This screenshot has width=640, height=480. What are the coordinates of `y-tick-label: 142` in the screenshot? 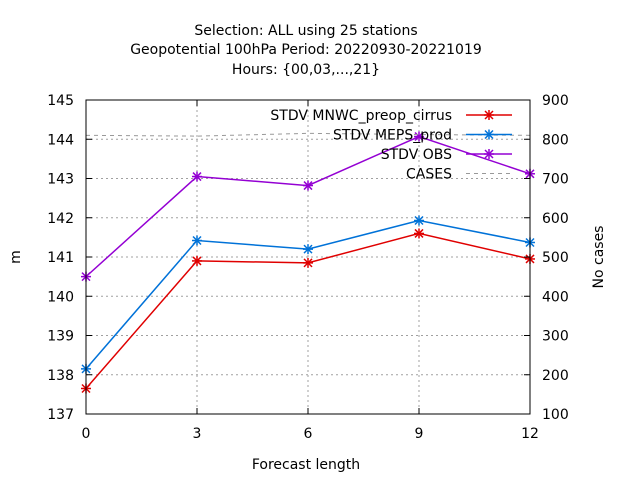 It's located at (60, 219).